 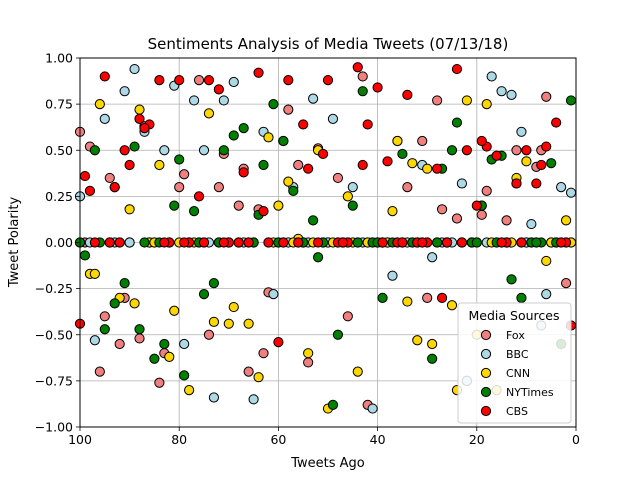 What do you see at coordinates (486, 373) in the screenshot?
I see `legend-marker-cnn` at bounding box center [486, 373].